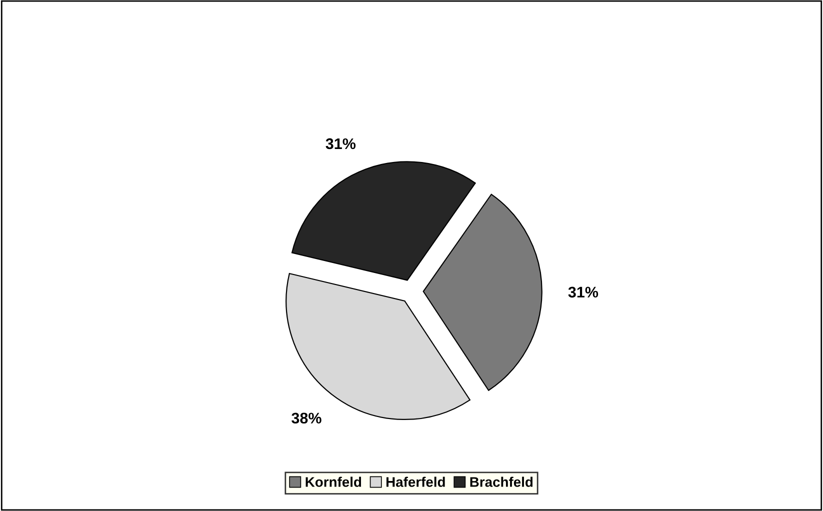 The height and width of the screenshot is (511, 823). What do you see at coordinates (415, 481) in the screenshot?
I see `legend-label: Haferfeld` at bounding box center [415, 481].